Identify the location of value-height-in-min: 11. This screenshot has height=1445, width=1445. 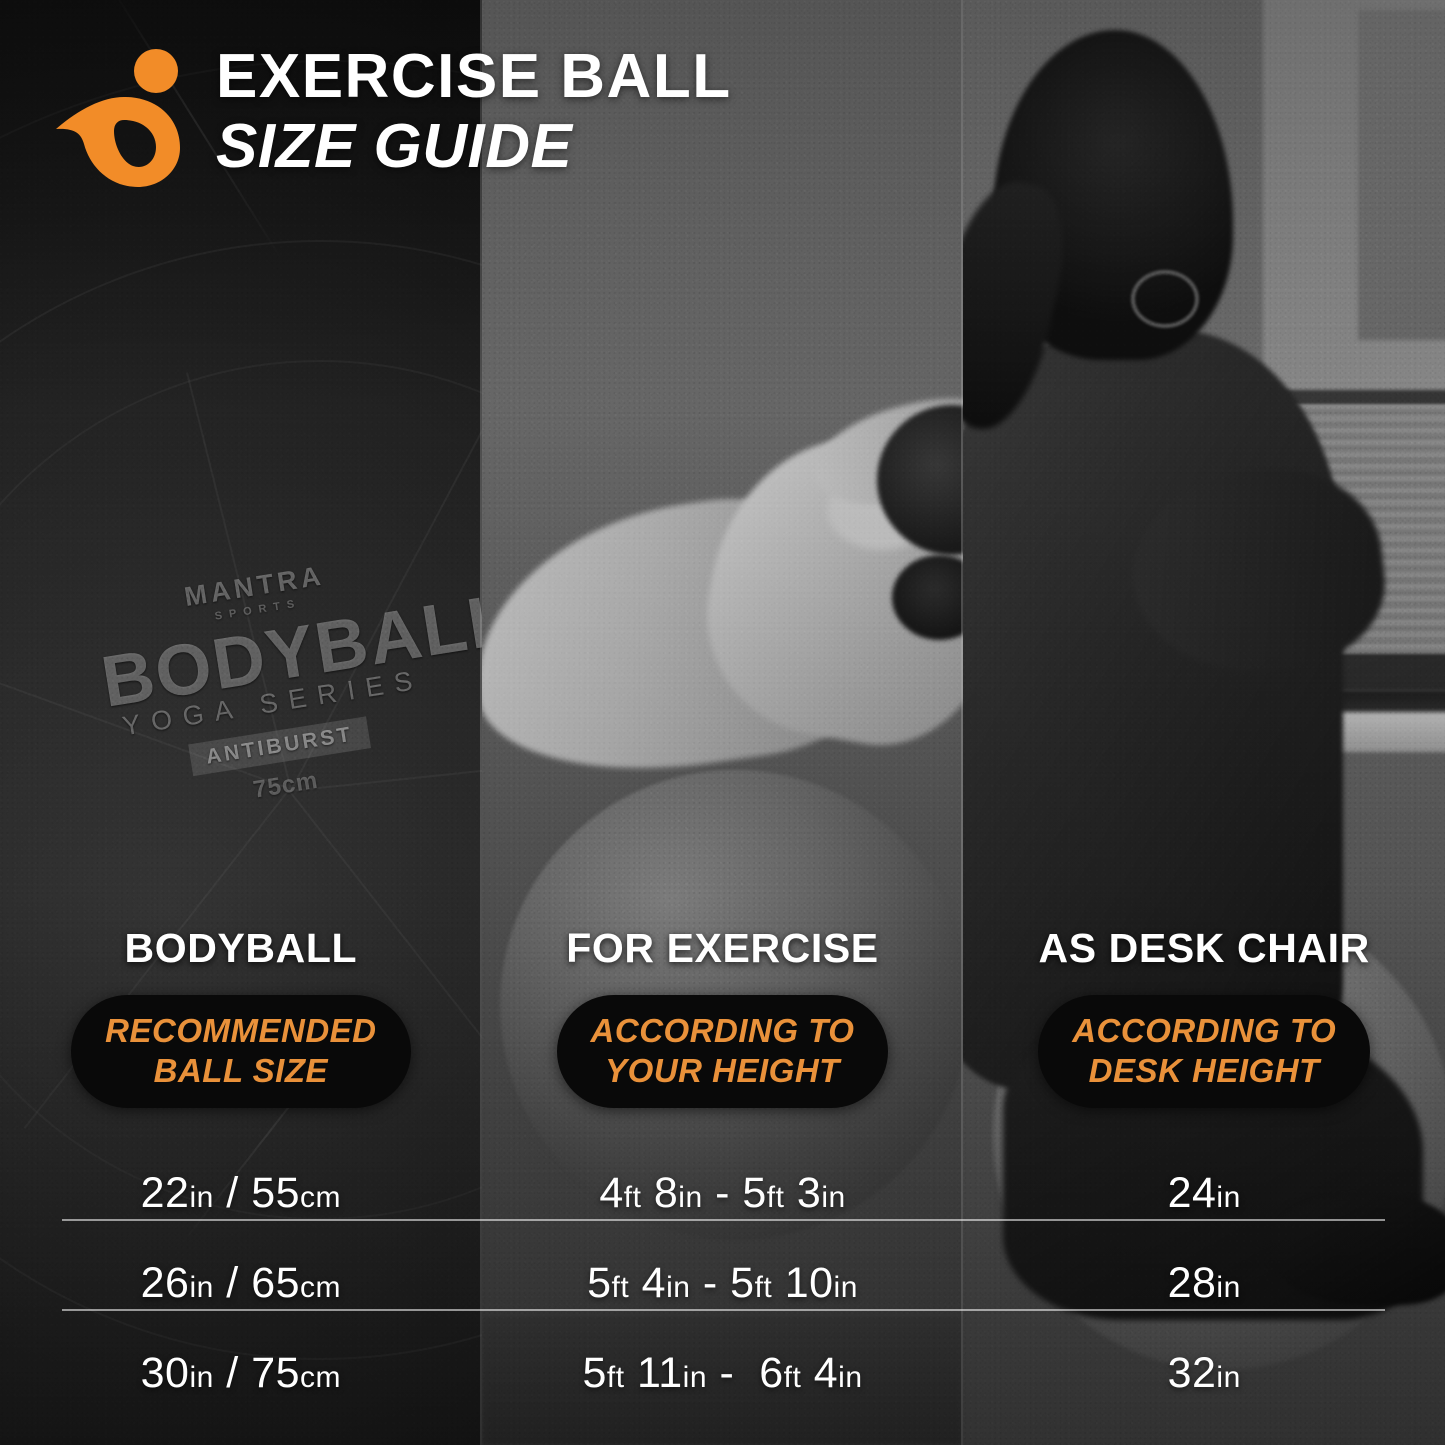
(660, 1372).